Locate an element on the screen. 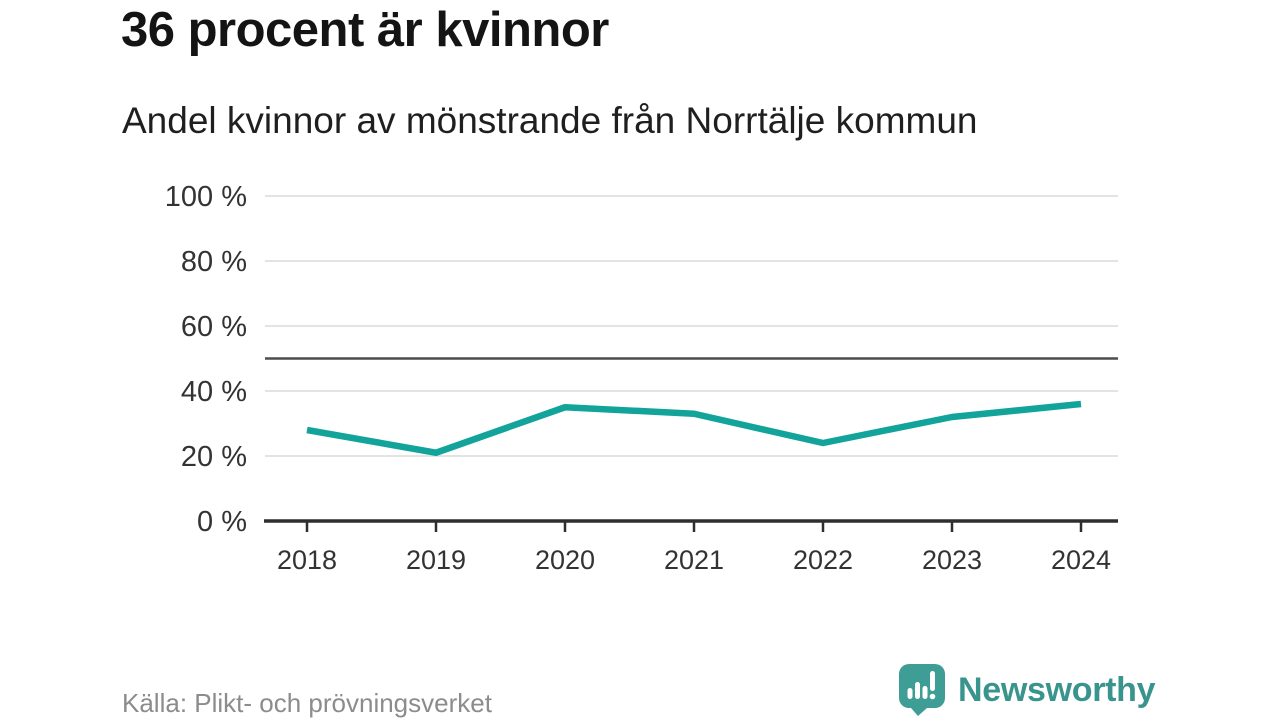 This screenshot has width=1280, height=720. y-axis-tick-label: 40 % is located at coordinates (214, 392).